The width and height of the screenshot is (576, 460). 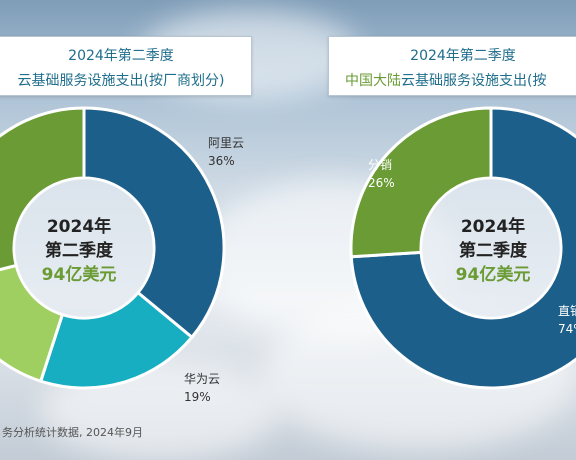 What do you see at coordinates (567, 329) in the screenshot?
I see `slice-value: 74%` at bounding box center [567, 329].